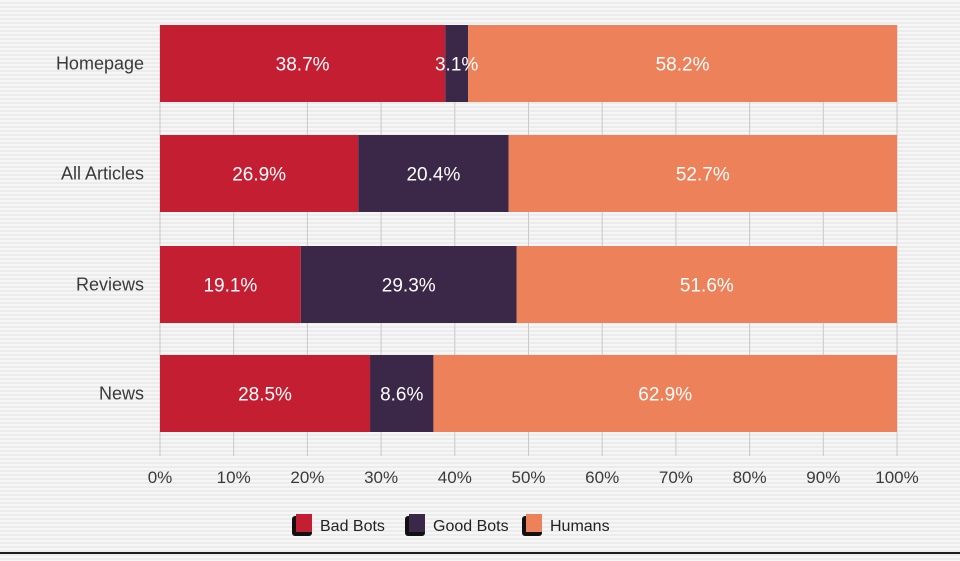 The width and height of the screenshot is (960, 561). Describe the element at coordinates (580, 526) in the screenshot. I see `legend-label: Humans` at that location.